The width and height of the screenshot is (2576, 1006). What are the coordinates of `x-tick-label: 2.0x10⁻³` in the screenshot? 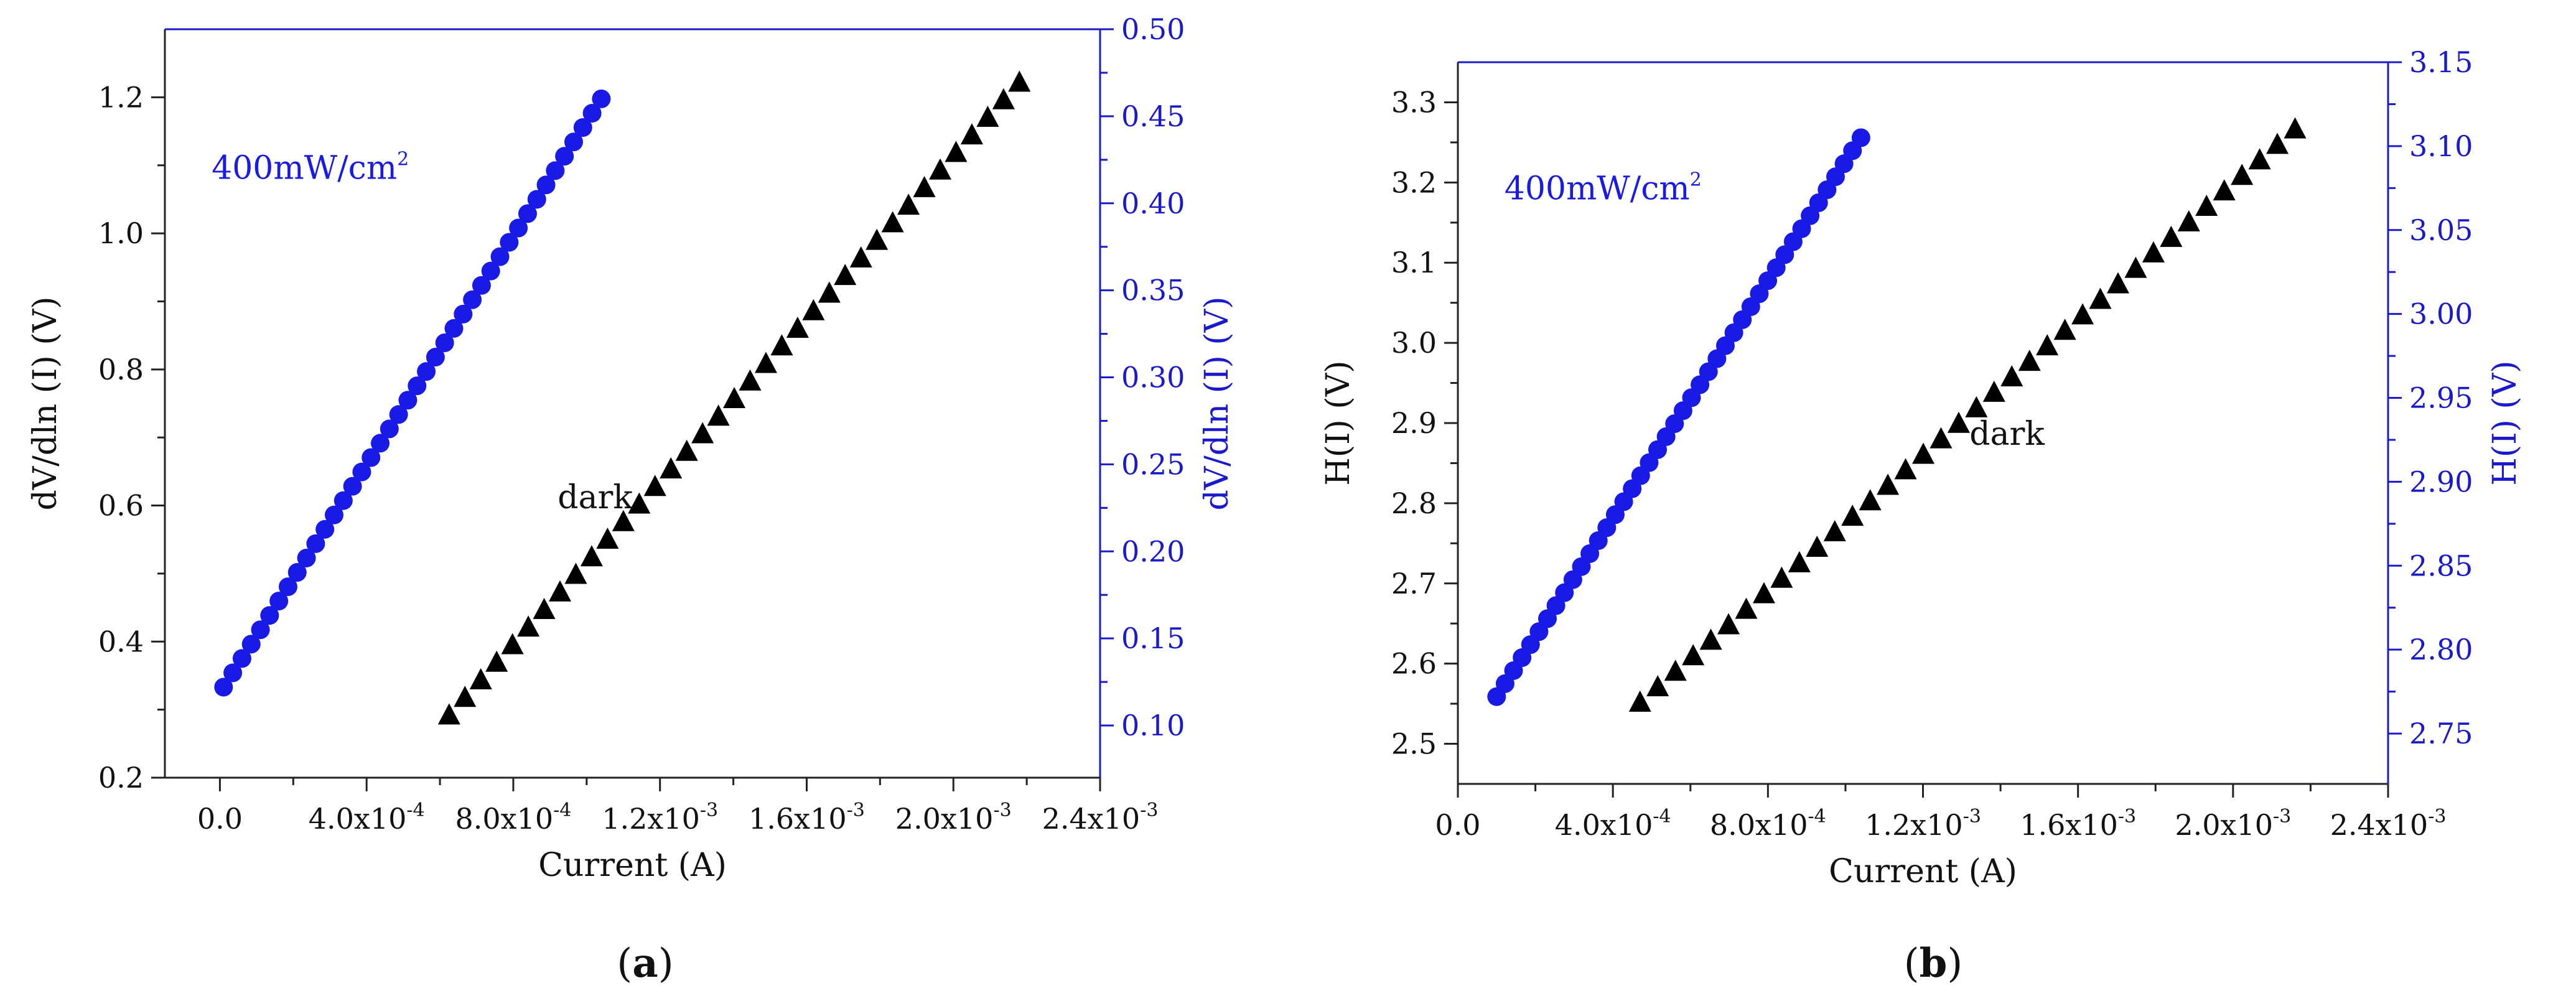 It's located at (954, 817).